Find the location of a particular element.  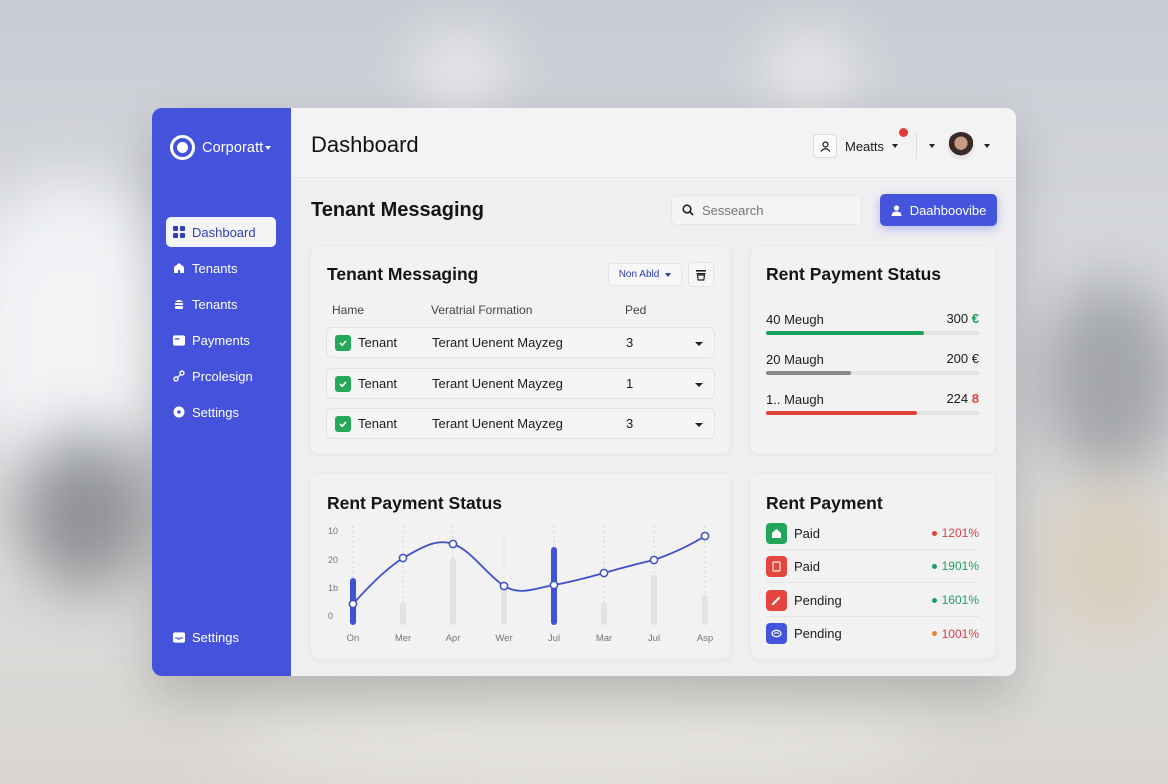

bar-amount: 200 € is located at coordinates (962, 358).